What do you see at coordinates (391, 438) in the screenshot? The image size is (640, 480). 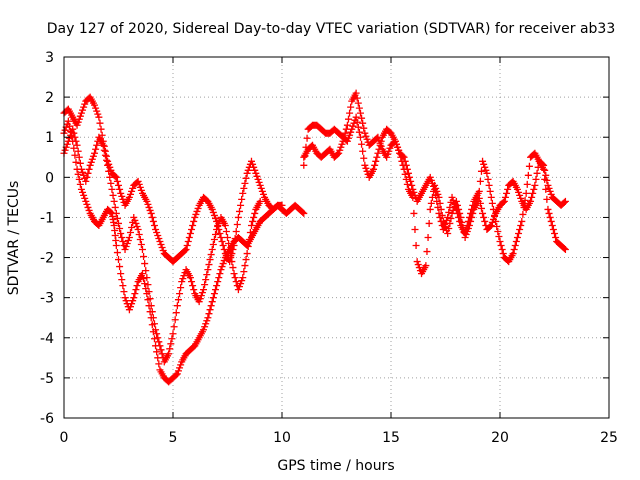 I see `x-tick-label: 15` at bounding box center [391, 438].